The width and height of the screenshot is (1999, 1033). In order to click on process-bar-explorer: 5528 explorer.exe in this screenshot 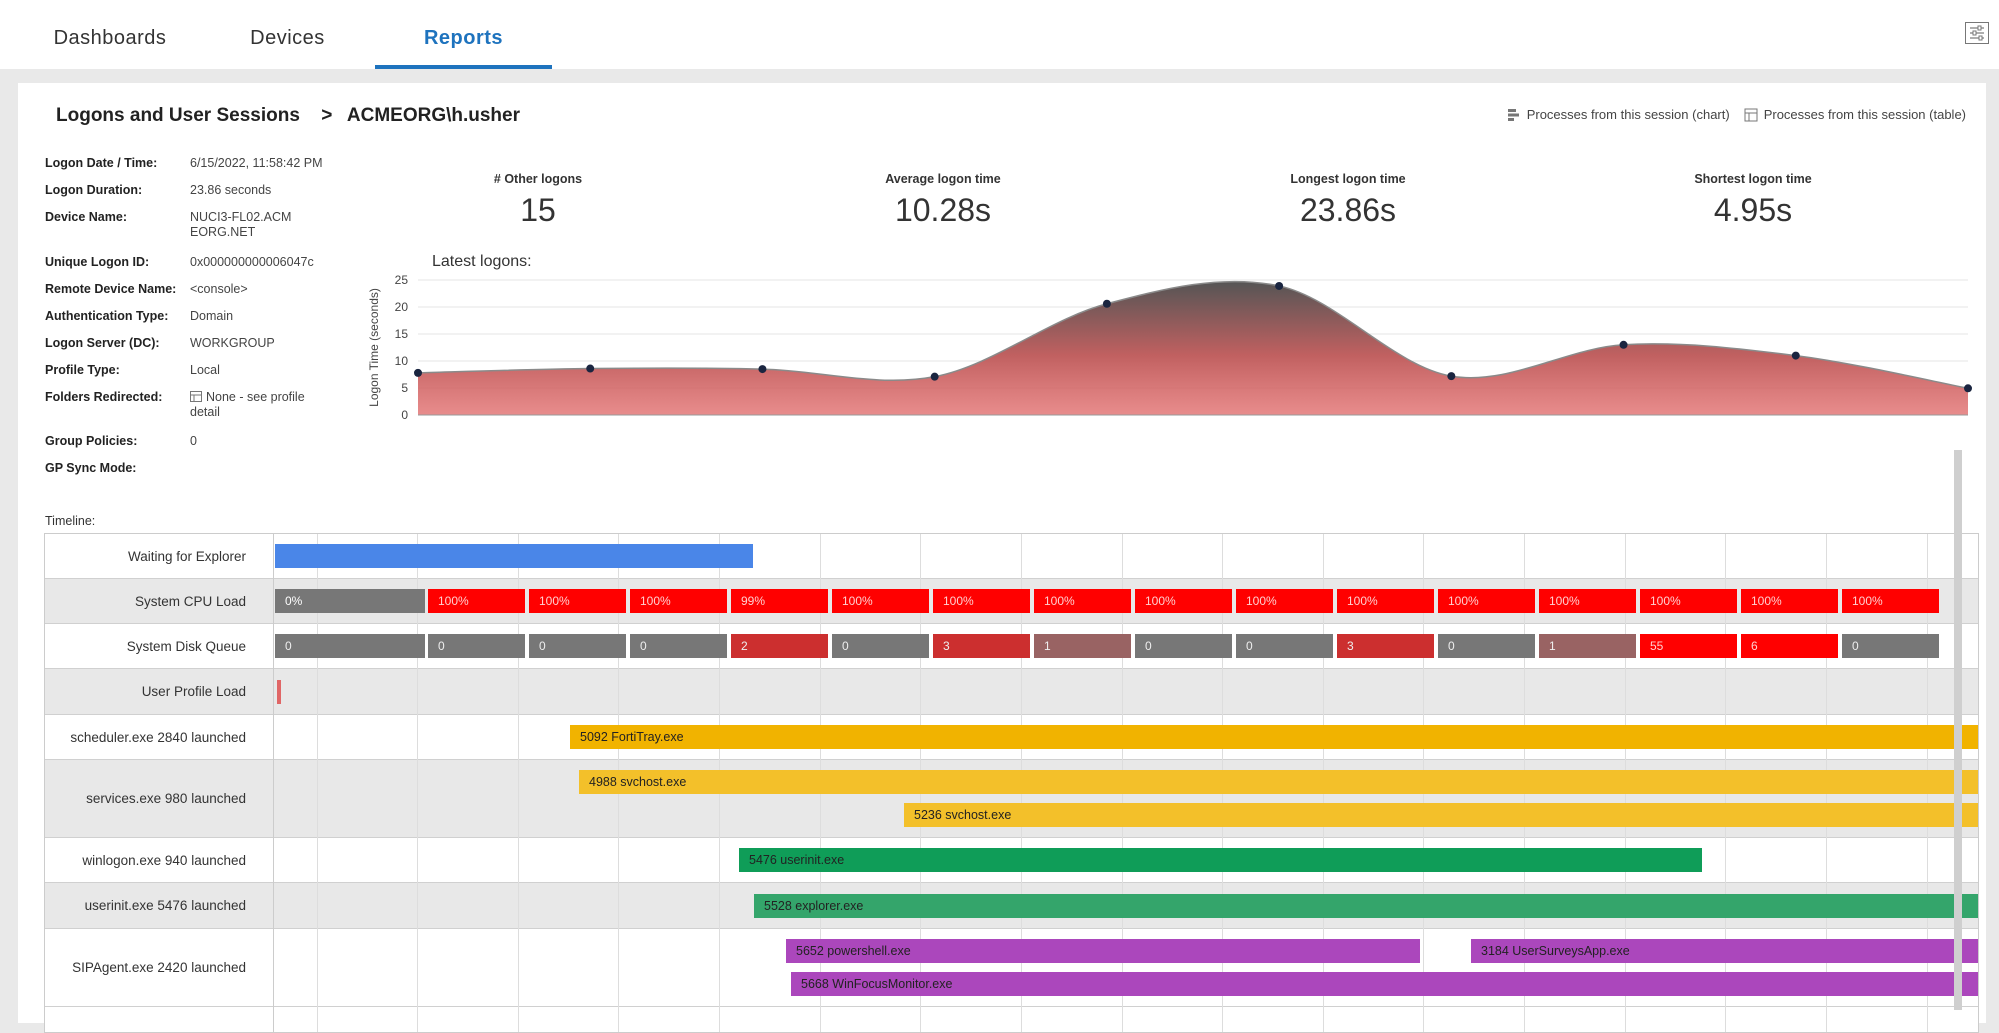, I will do `click(1366, 906)`.